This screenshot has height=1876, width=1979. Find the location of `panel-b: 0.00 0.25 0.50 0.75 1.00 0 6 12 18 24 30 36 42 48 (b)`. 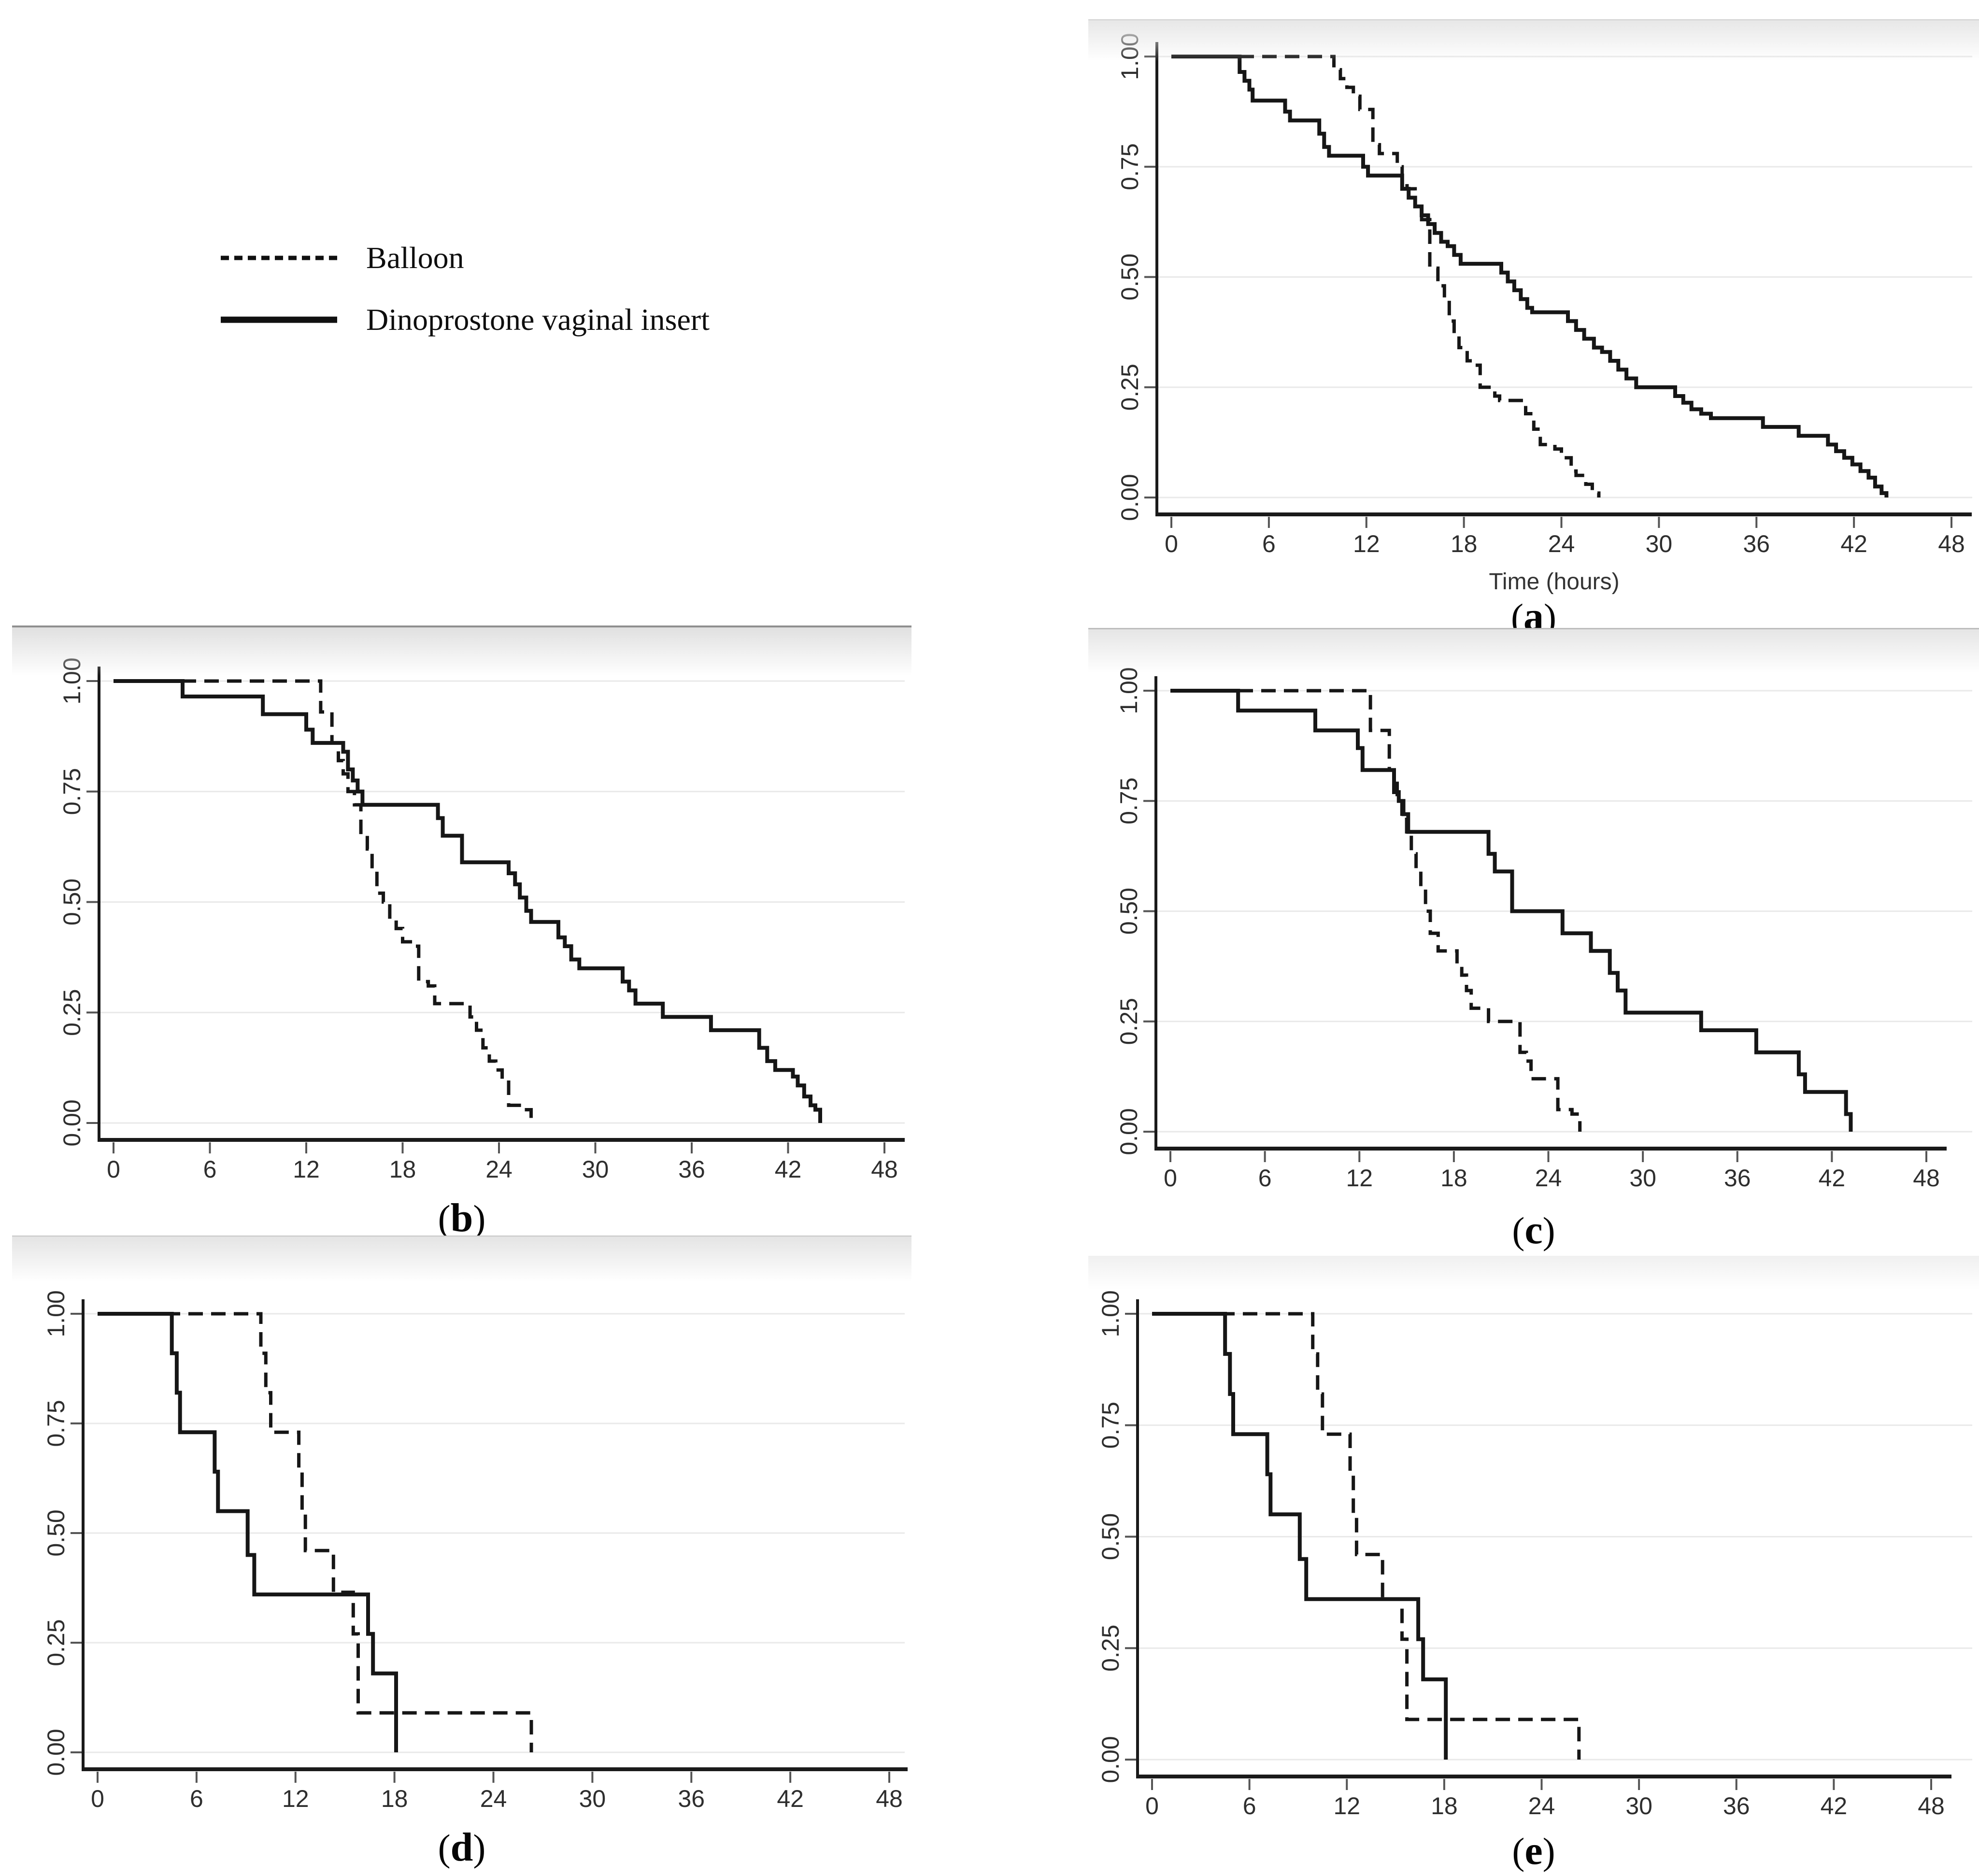

panel-b: 0.00 0.25 0.50 0.75 1.00 0 6 12 18 24 30 36 42 48 (b) is located at coordinates (461, 932).